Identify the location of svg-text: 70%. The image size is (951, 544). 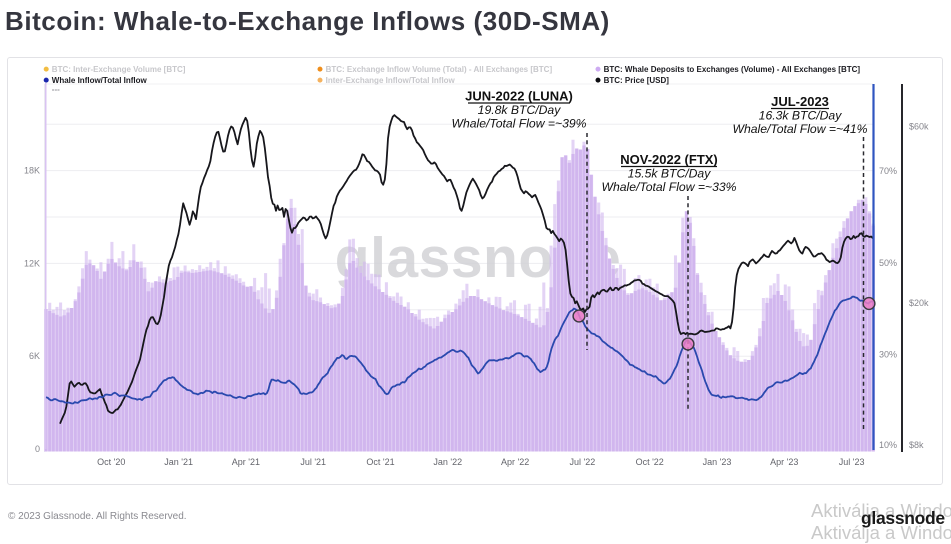
(888, 171).